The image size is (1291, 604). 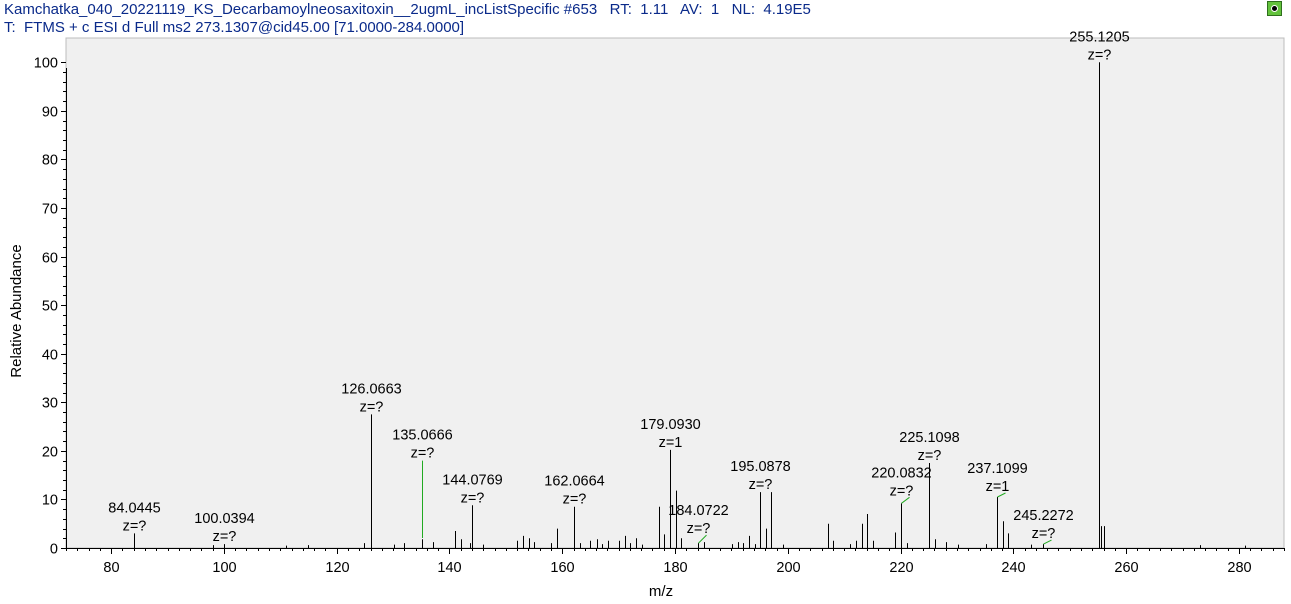 What do you see at coordinates (929, 438) in the screenshot?
I see `peak-mz-label: 225.1098` at bounding box center [929, 438].